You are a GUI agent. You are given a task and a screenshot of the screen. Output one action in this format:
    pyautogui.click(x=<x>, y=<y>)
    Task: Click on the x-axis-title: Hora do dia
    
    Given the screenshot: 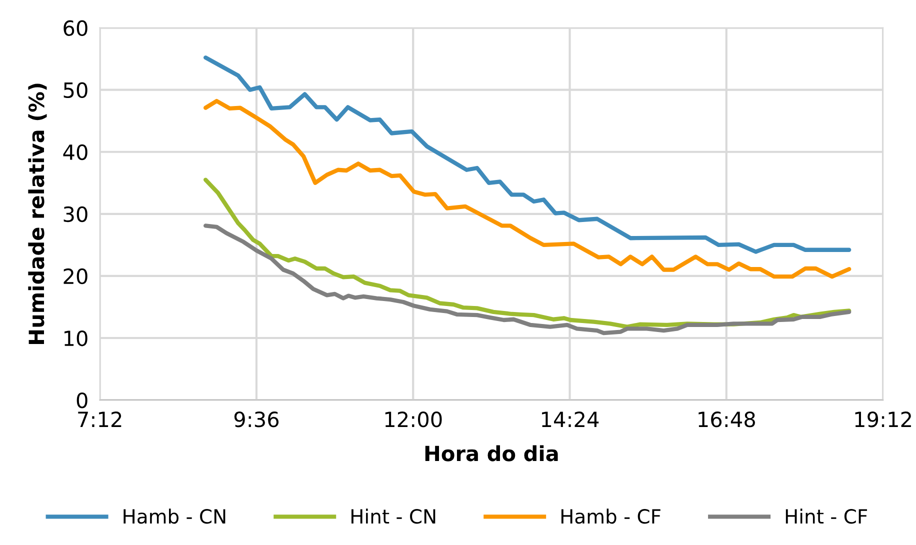 What is the action you would take?
    pyautogui.click(x=491, y=453)
    